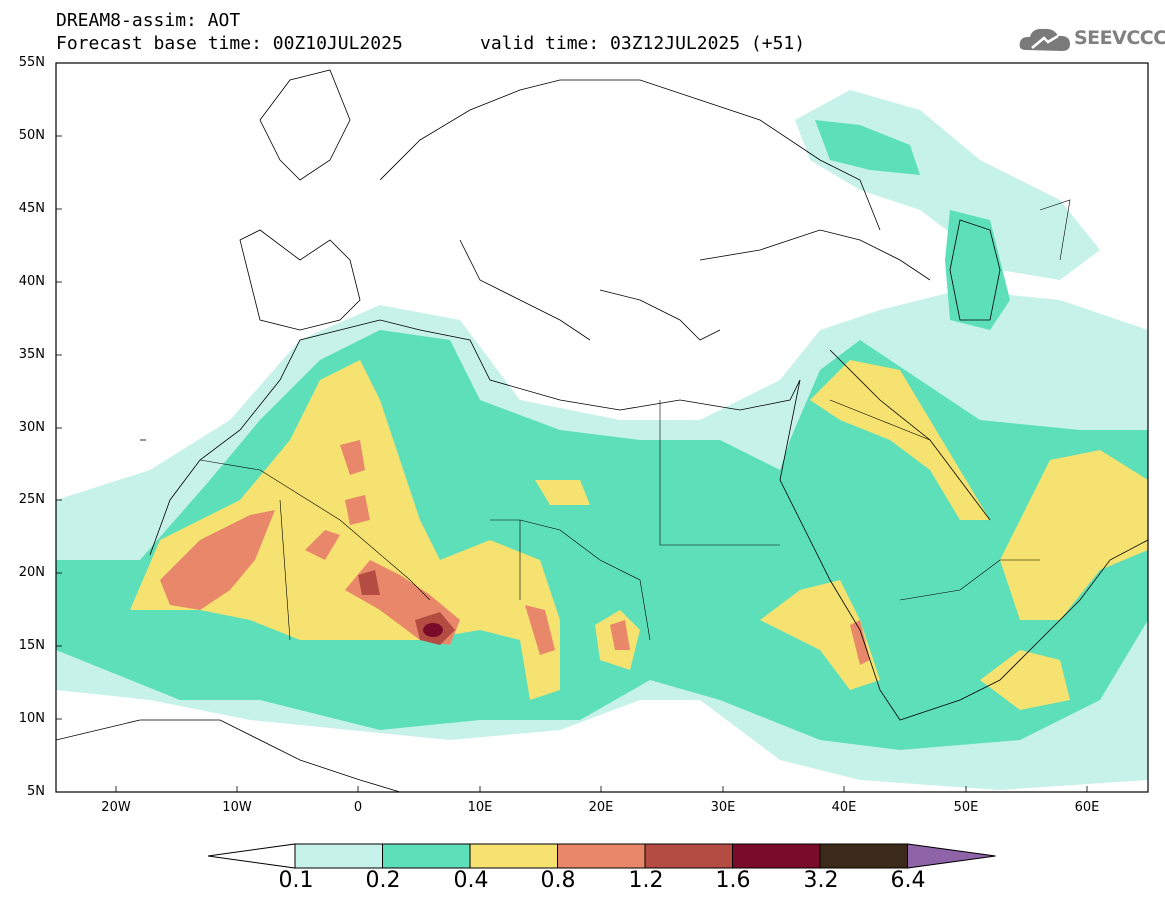 Image resolution: width=1165 pixels, height=905 pixels. Describe the element at coordinates (237, 807) in the screenshot. I see `lon-label: 10W` at that location.